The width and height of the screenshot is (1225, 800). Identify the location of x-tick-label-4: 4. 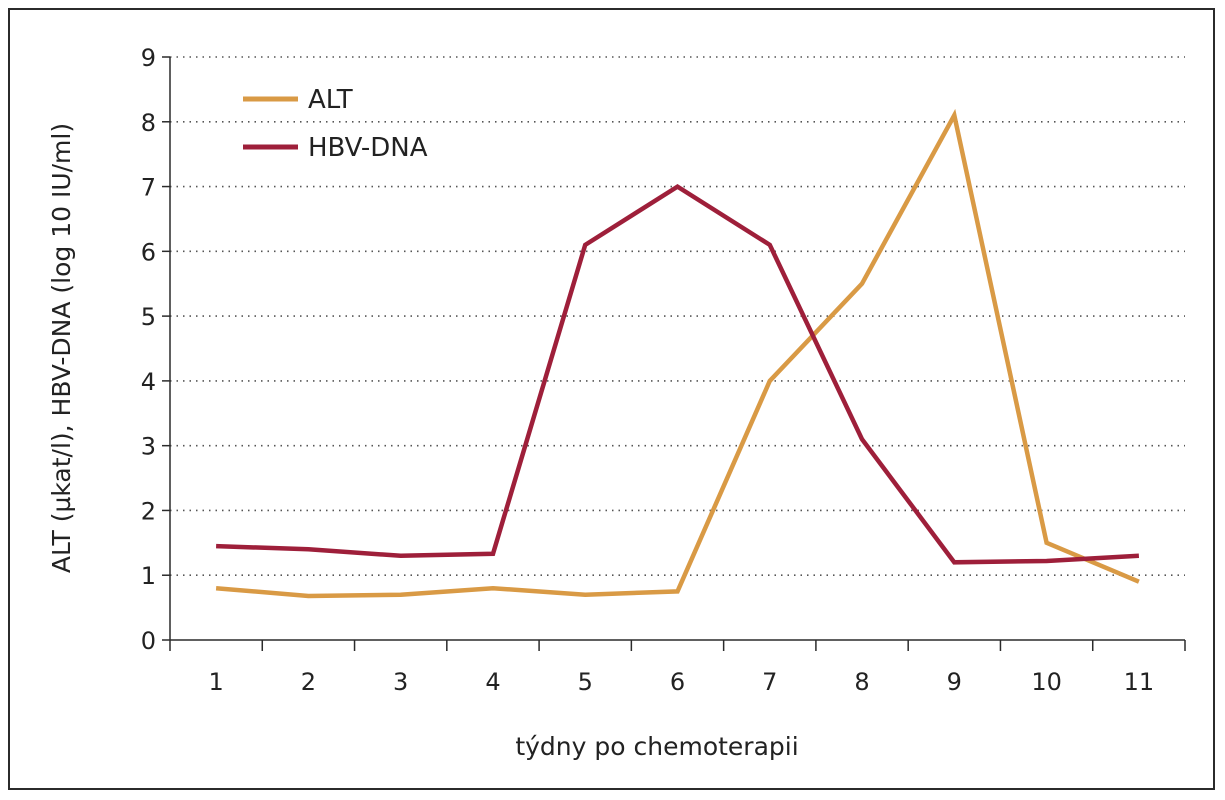
(492, 682).